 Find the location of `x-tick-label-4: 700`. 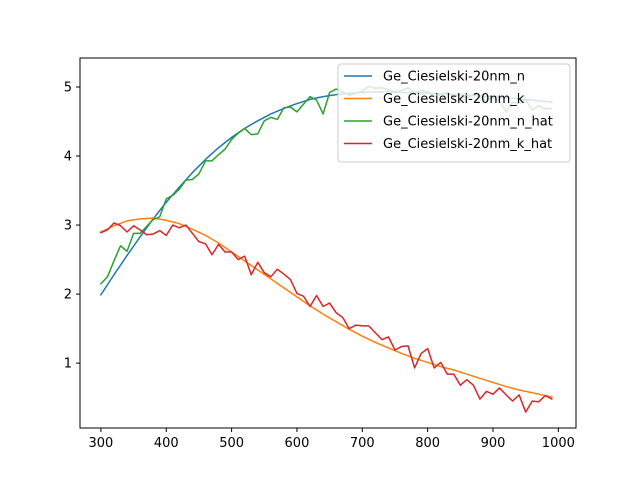

x-tick-label-4: 700 is located at coordinates (362, 443).